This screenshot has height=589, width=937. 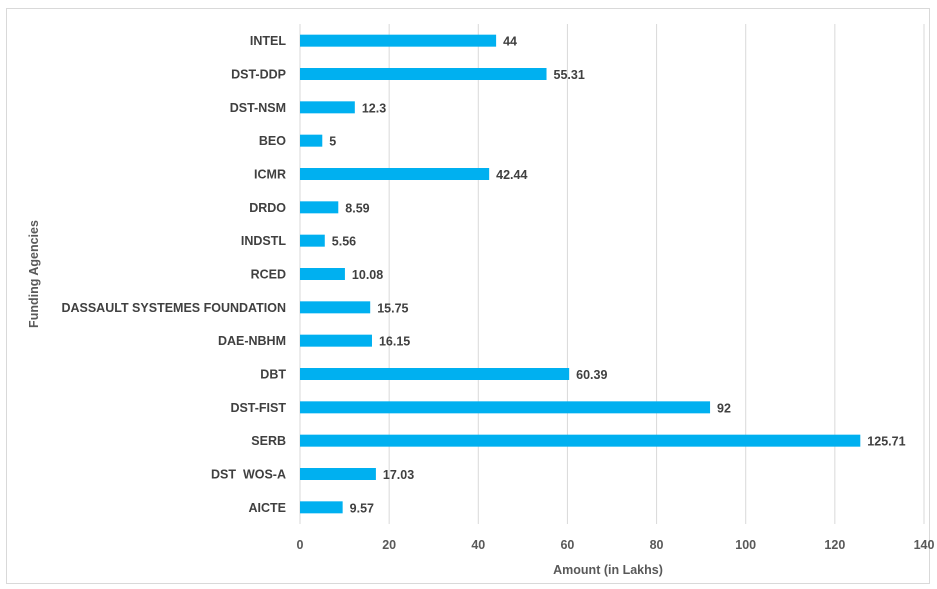 I want to click on category-label: RCED, so click(x=268, y=275).